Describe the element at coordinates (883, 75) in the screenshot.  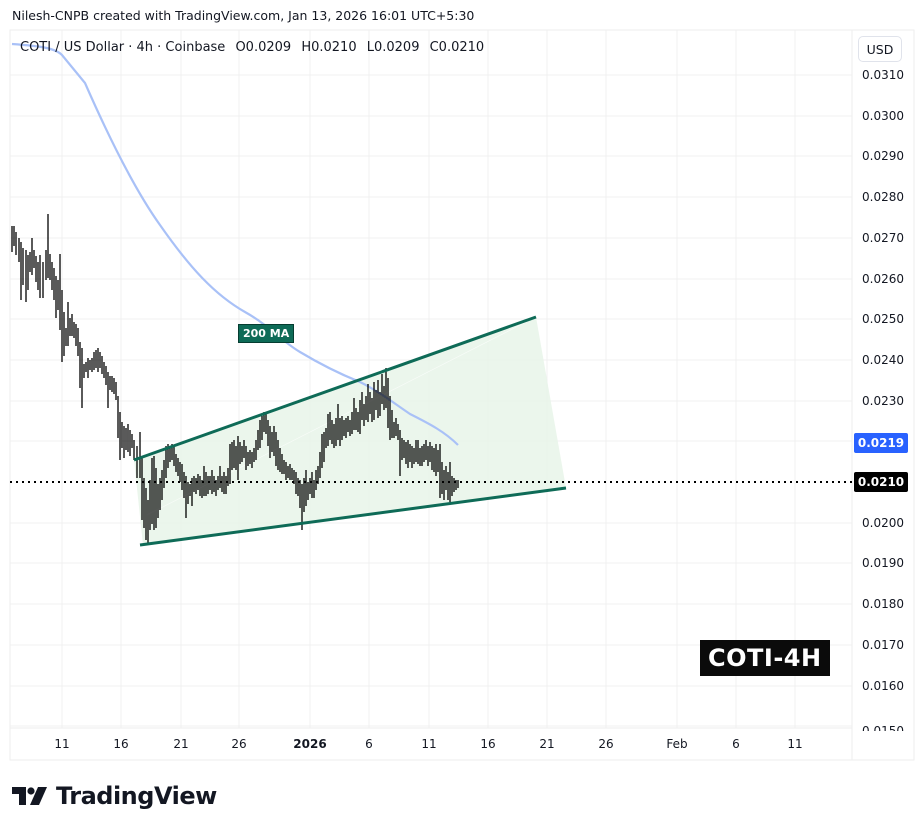
I see `price-tick: 0.0310` at that location.